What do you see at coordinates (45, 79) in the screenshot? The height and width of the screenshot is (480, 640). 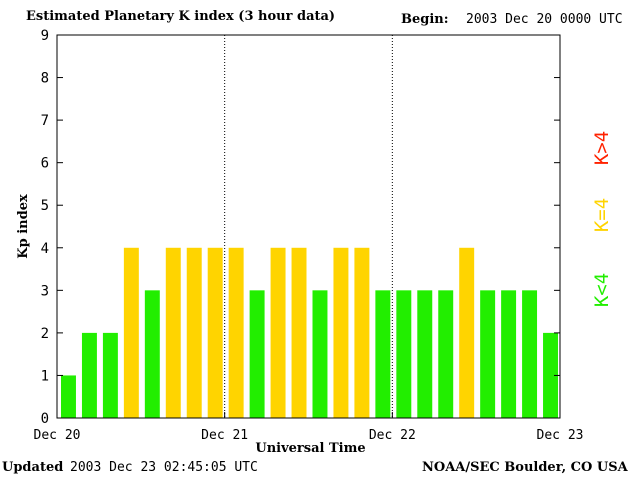 I see `y-tick-label: 8` at bounding box center [45, 79].